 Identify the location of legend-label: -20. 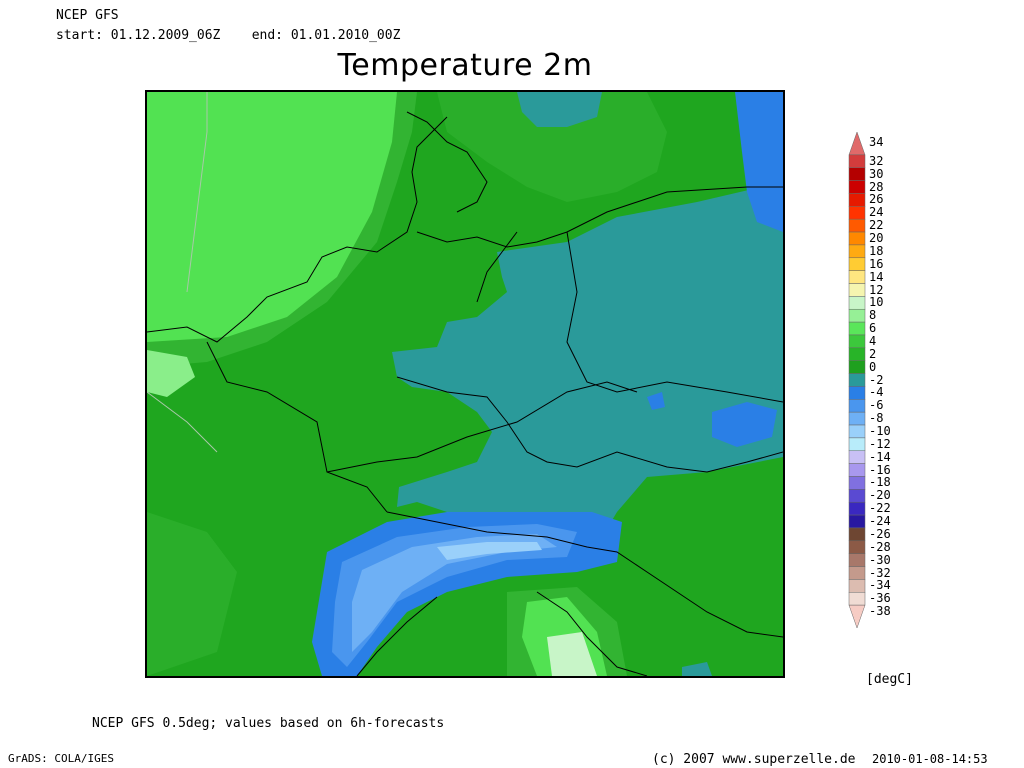
(880, 495).